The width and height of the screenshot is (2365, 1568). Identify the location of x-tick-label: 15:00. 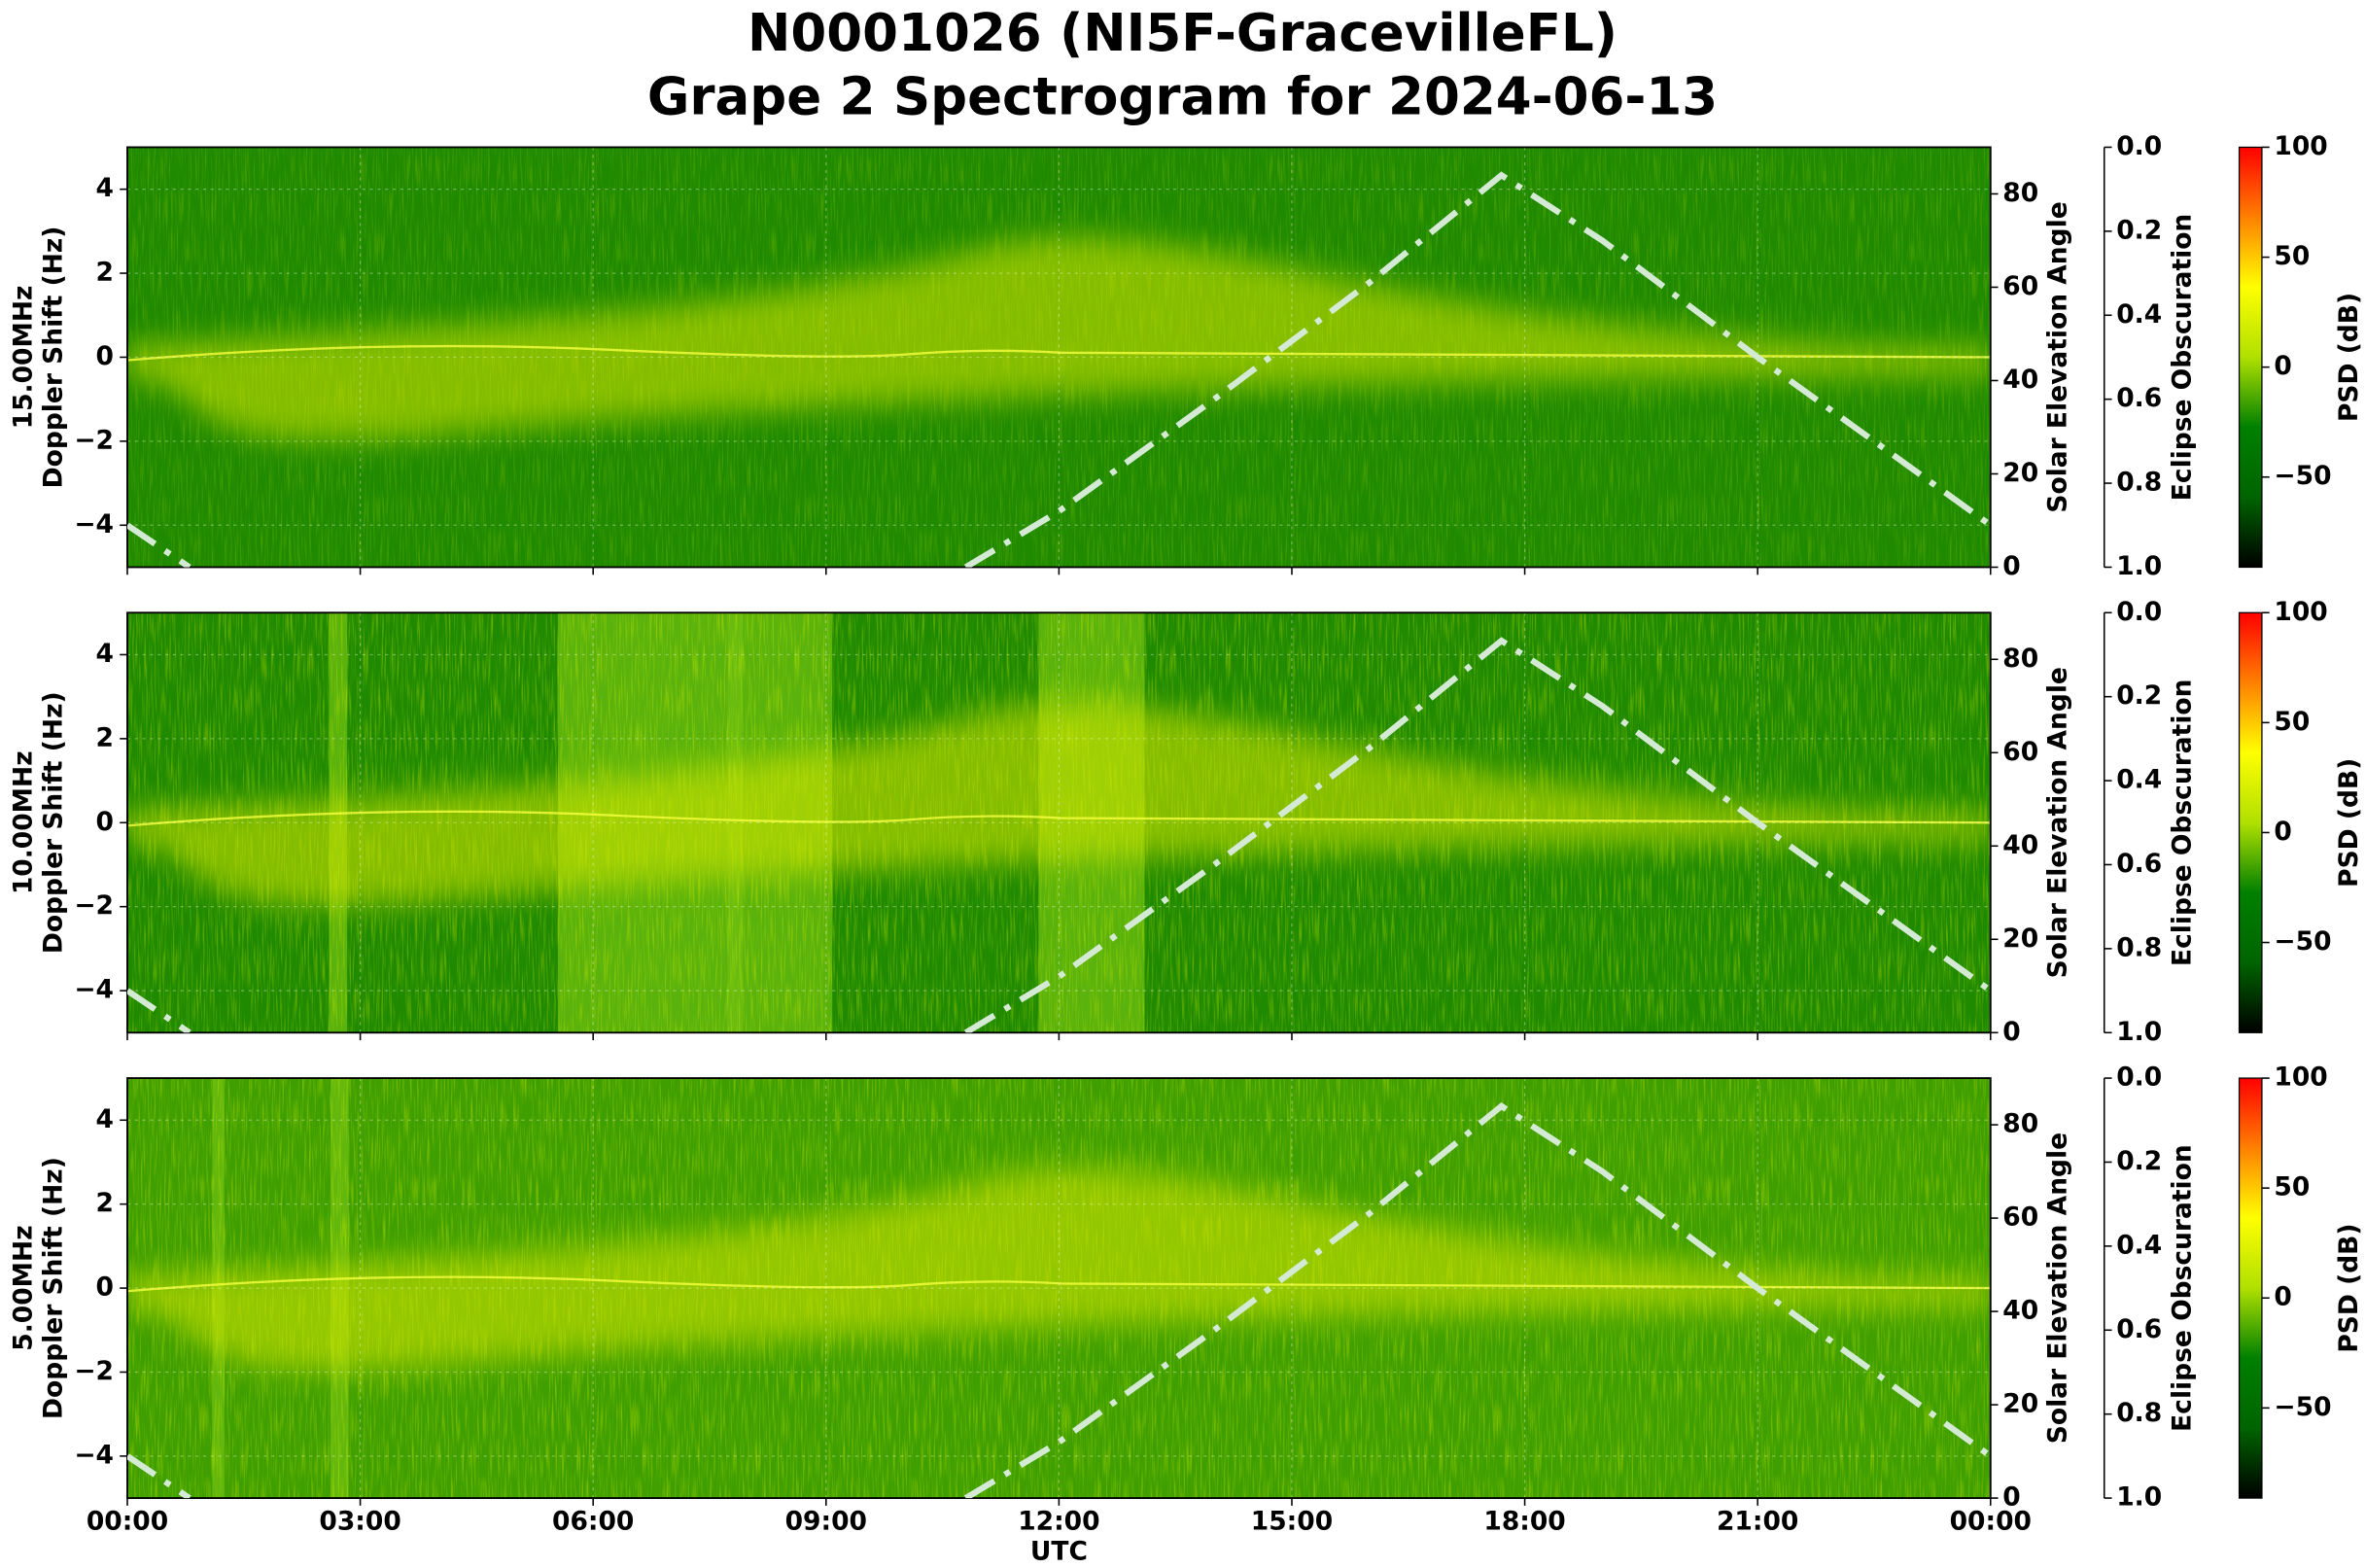
(1292, 1522).